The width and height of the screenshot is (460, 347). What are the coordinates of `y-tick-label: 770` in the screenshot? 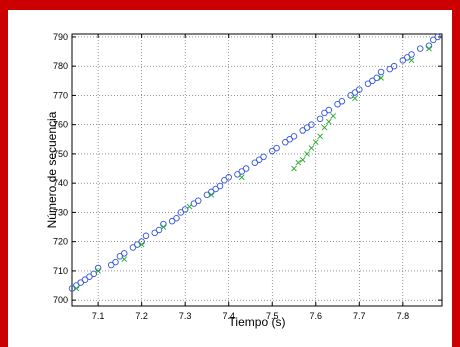 It's located at (60, 95).